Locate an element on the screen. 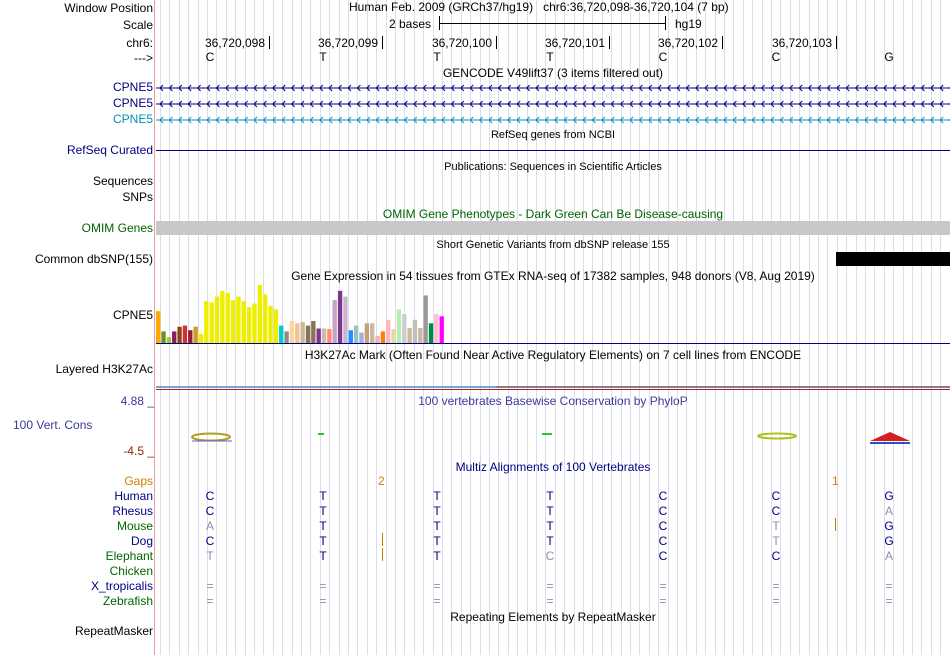 The width and height of the screenshot is (950, 655). gtex-gene-label: CPNE5 is located at coordinates (132, 315).